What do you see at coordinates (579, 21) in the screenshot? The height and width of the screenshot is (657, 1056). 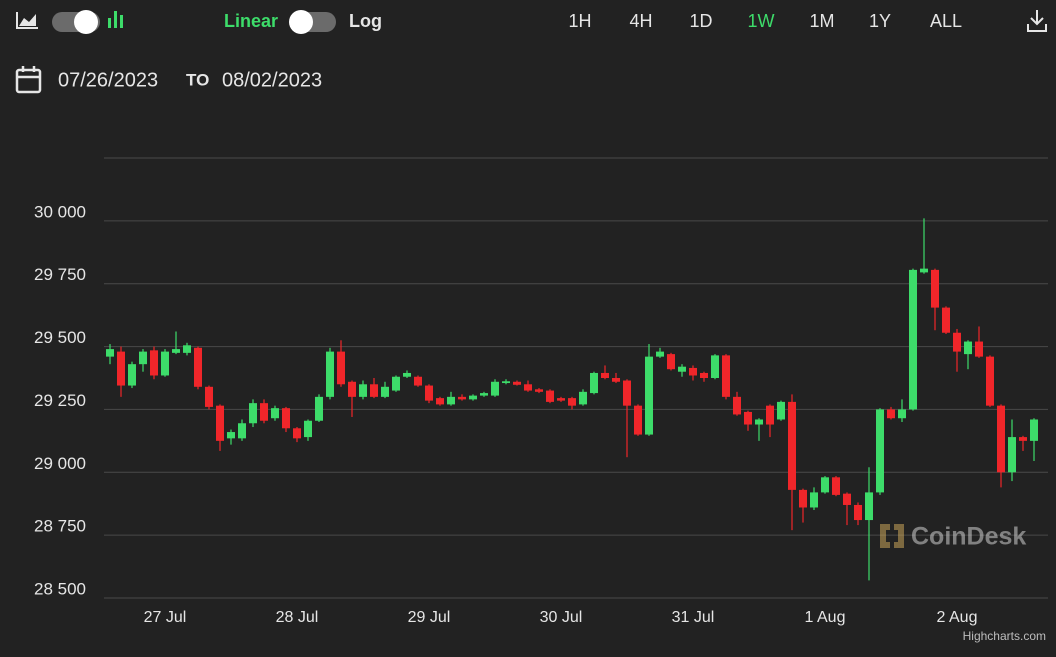 I see `range-button: 1H` at bounding box center [579, 21].